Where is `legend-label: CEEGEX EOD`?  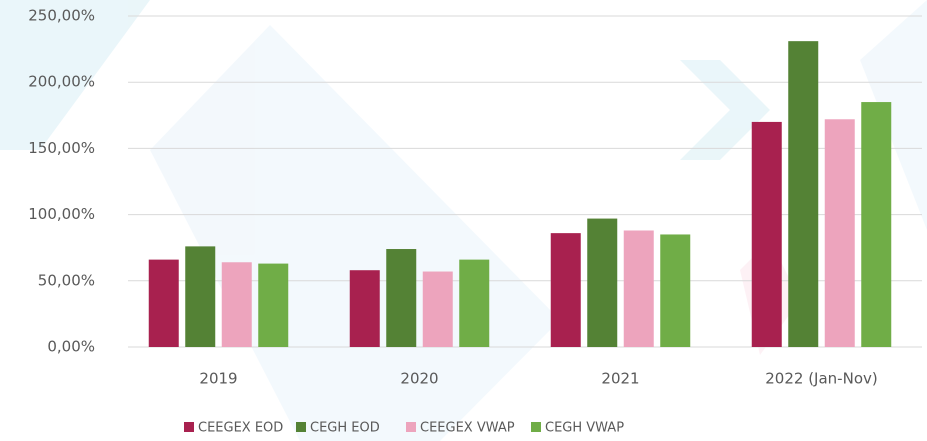 legend-label: CEEGEX EOD is located at coordinates (240, 428).